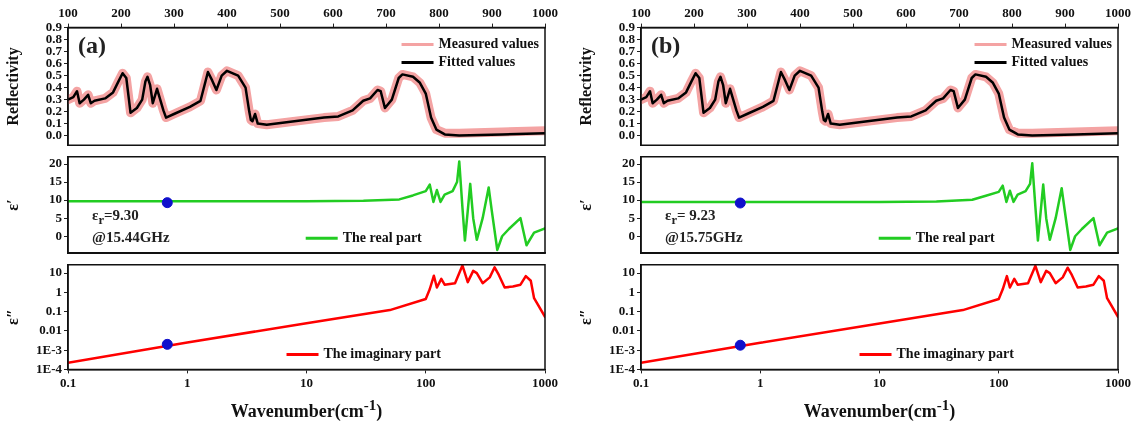  I want to click on annotation: @15.44GHz, so click(131, 237).